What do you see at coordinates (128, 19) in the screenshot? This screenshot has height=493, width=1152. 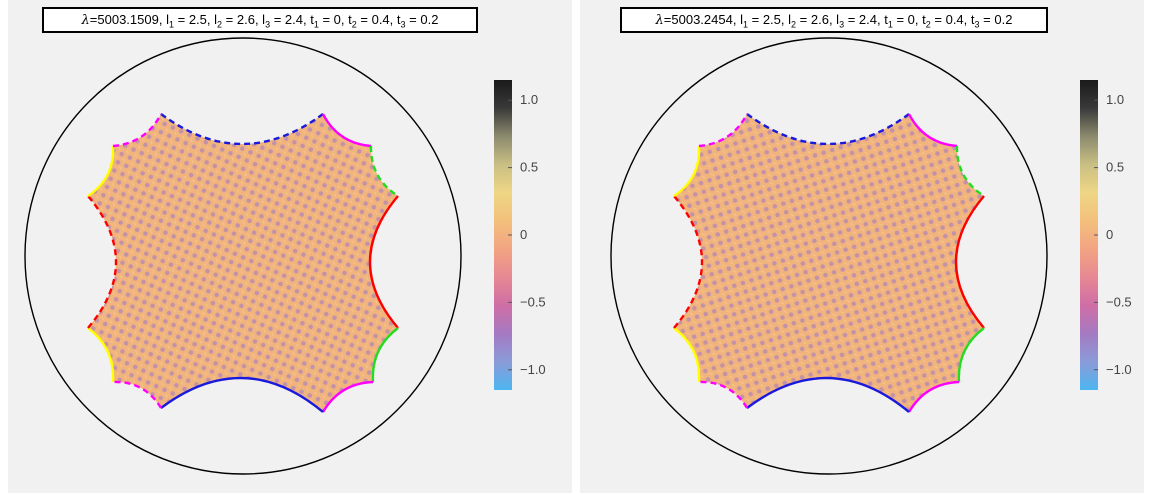 I see `lambda-value: 5003.1509` at bounding box center [128, 19].